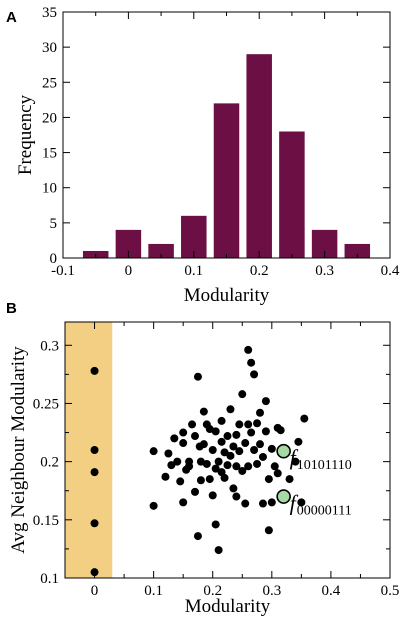 The height and width of the screenshot is (621, 402). What do you see at coordinates (89, 450) in the screenshot?
I see `shaded-region` at bounding box center [89, 450].